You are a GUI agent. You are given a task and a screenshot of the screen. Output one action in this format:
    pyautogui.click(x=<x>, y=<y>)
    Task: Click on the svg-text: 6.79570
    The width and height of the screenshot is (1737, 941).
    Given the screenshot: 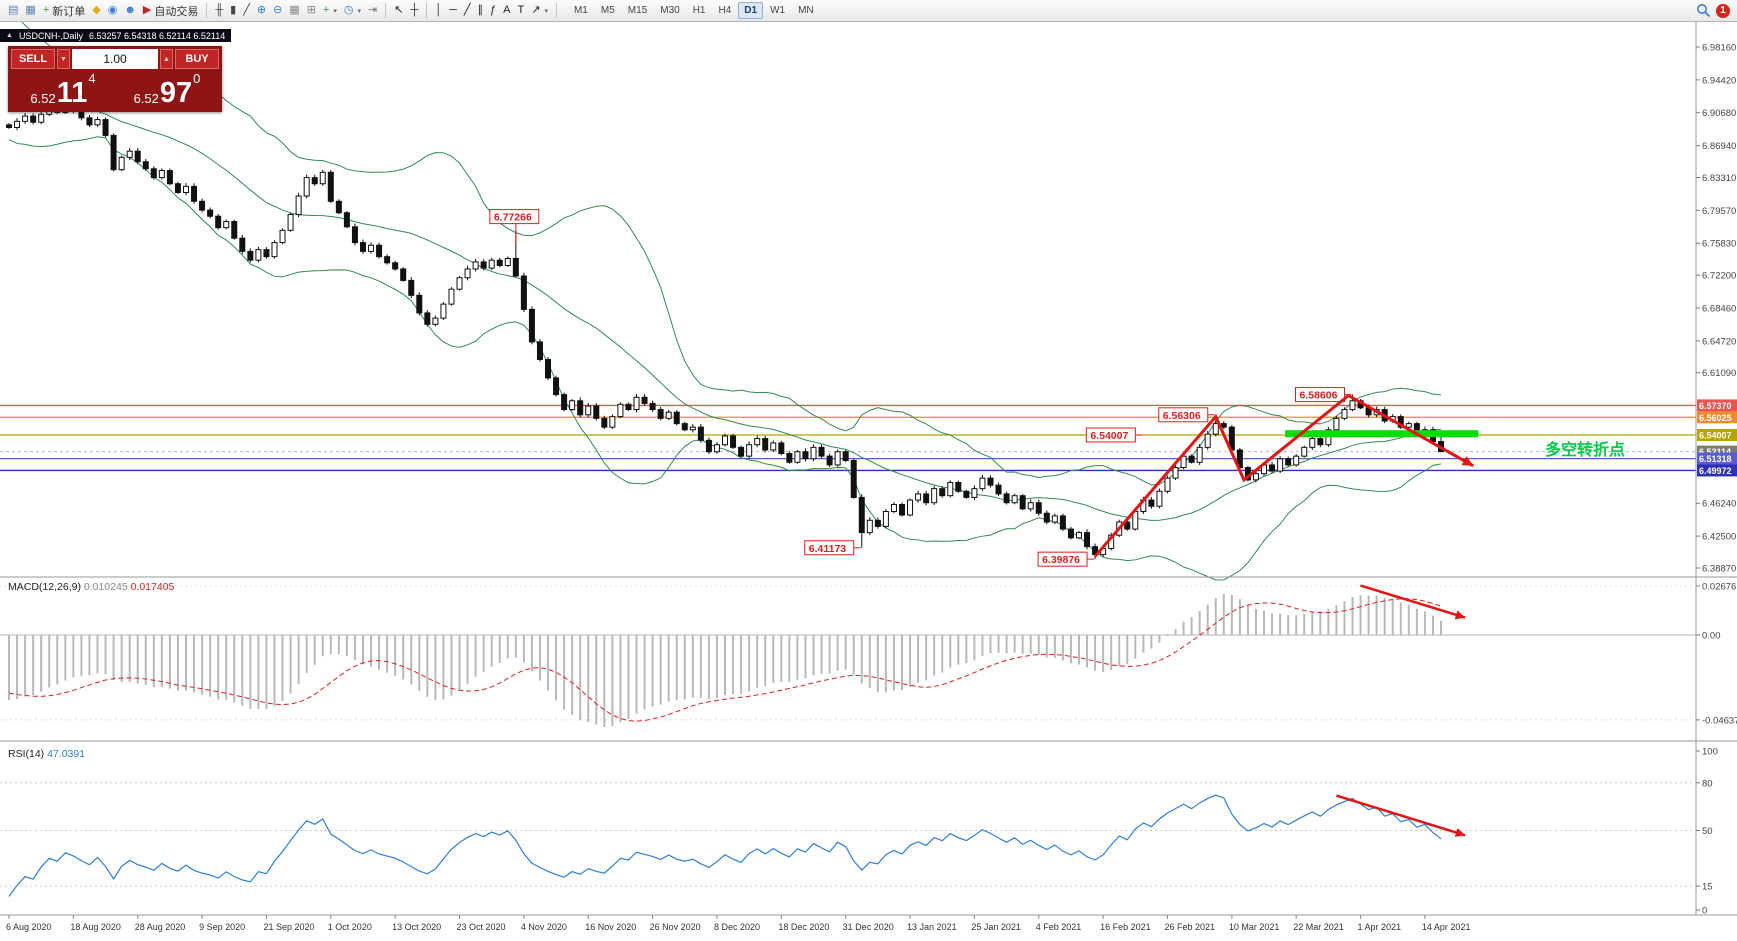 What is the action you would take?
    pyautogui.click(x=1719, y=211)
    